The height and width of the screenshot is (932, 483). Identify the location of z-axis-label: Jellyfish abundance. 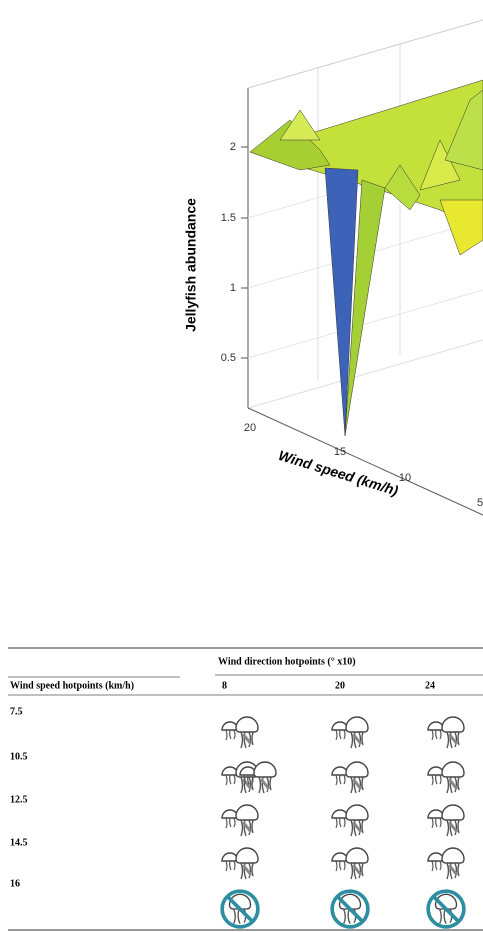
(191, 265).